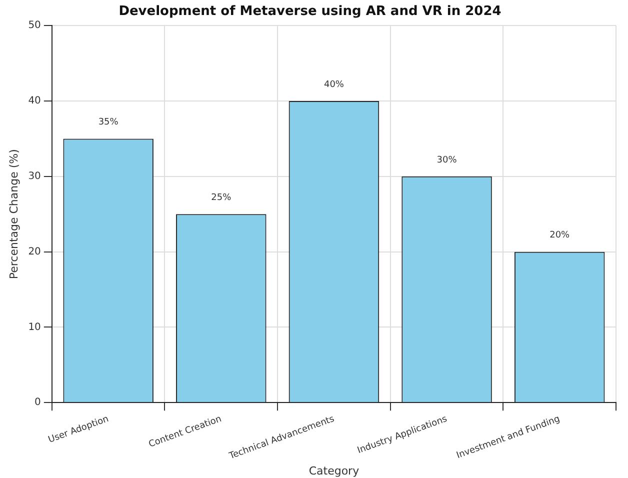 This screenshot has width=628, height=478. Describe the element at coordinates (34, 176) in the screenshot. I see `y-tick-label: 30` at that location.